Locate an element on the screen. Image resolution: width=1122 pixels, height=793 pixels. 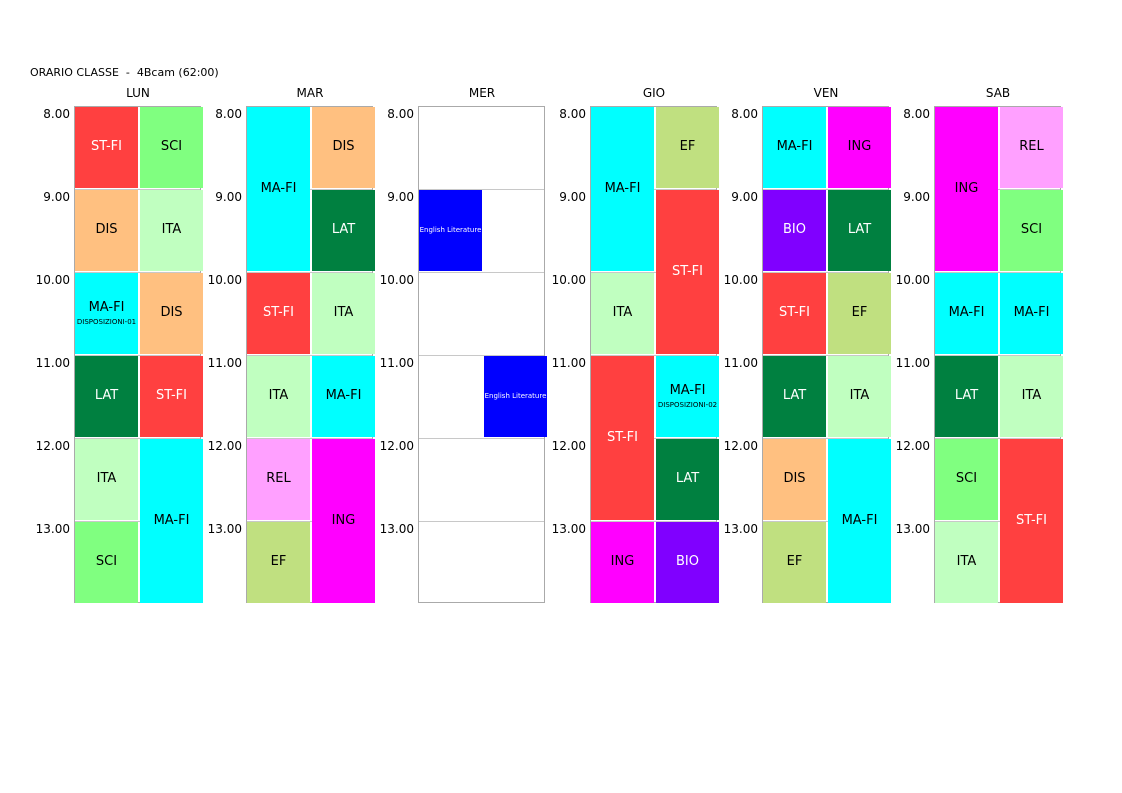
lesson-subject: BIO is located at coordinates (687, 562).